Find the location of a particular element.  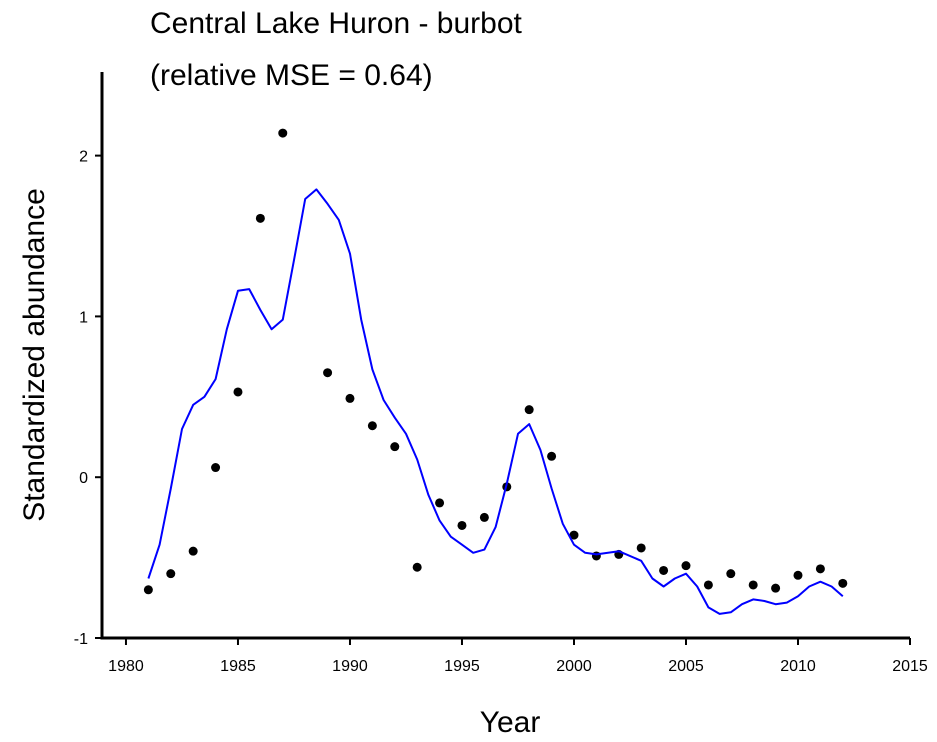

y-tick-label: 1 is located at coordinates (83, 317).